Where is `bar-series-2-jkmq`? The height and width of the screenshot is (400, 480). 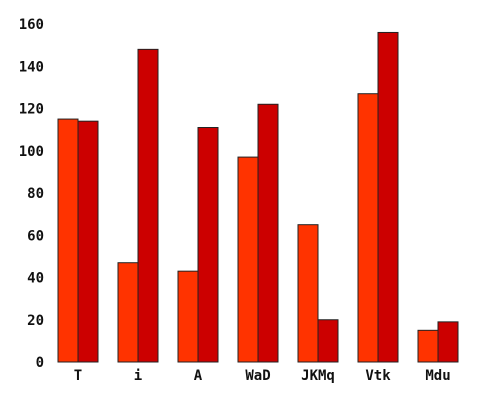
bar-series-2-jkmq is located at coordinates (328, 341).